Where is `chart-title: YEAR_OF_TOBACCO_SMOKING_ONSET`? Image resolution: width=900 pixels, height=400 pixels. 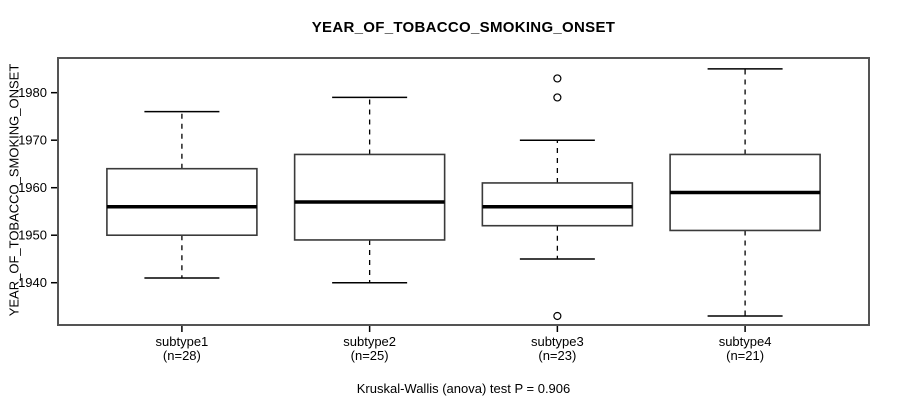 chart-title: YEAR_OF_TOBACCO_SMOKING_ONSET is located at coordinates (463, 27).